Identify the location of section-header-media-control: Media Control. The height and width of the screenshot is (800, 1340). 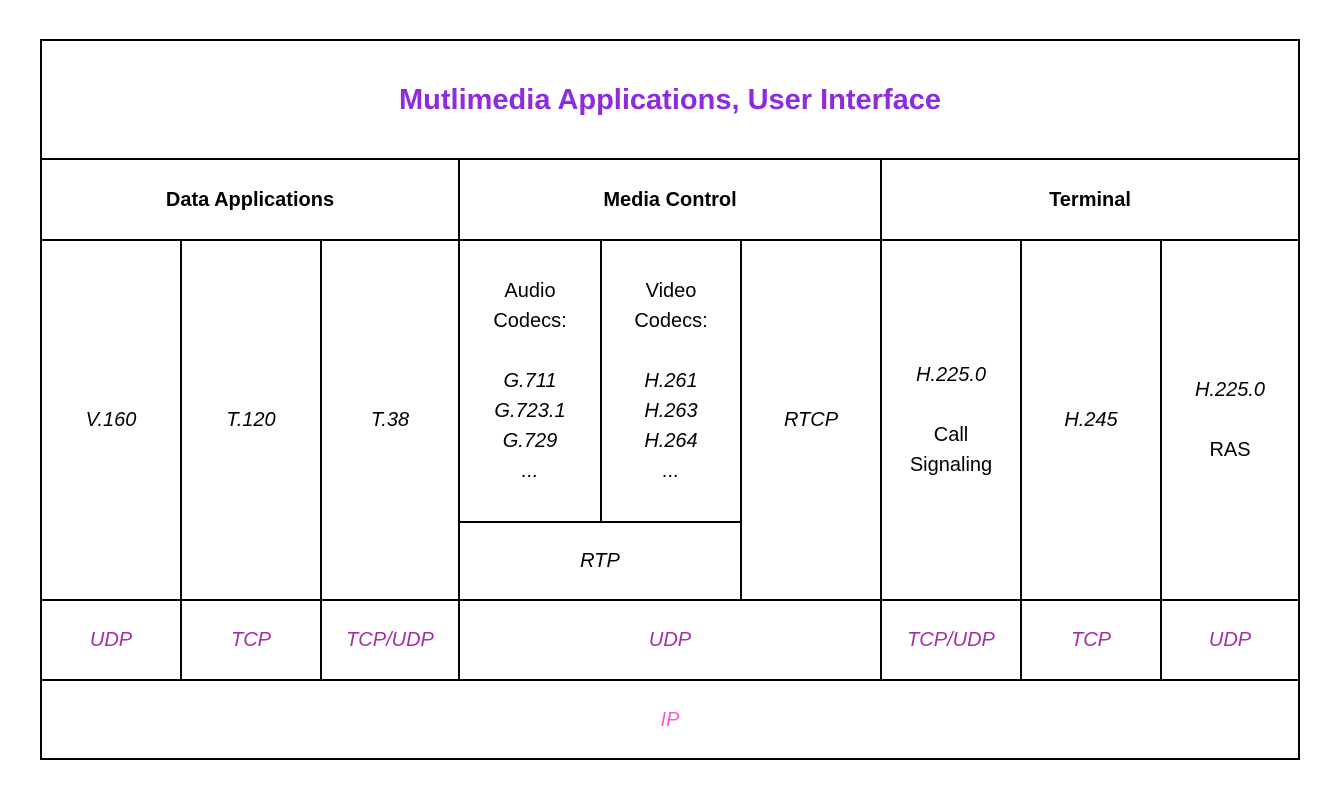
(670, 199).